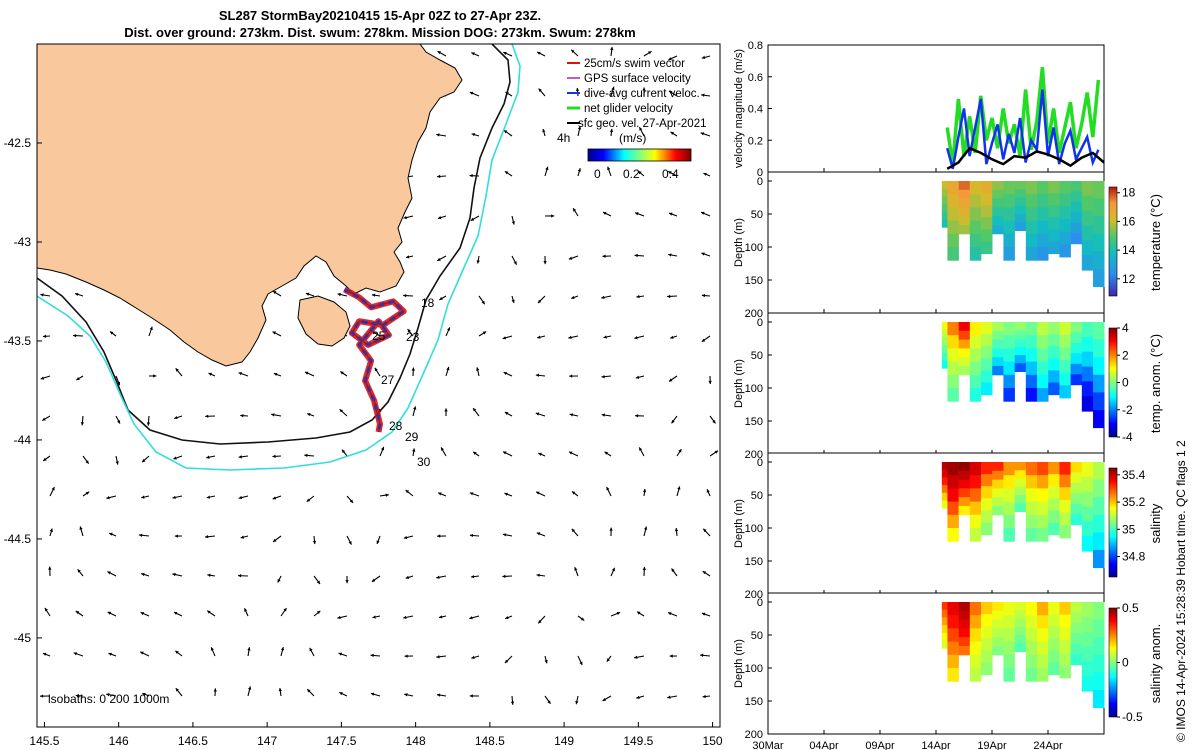 This screenshot has height=750, width=1200. Describe the element at coordinates (44, 741) in the screenshot. I see `map-x-tick-label: 145.5` at that location.